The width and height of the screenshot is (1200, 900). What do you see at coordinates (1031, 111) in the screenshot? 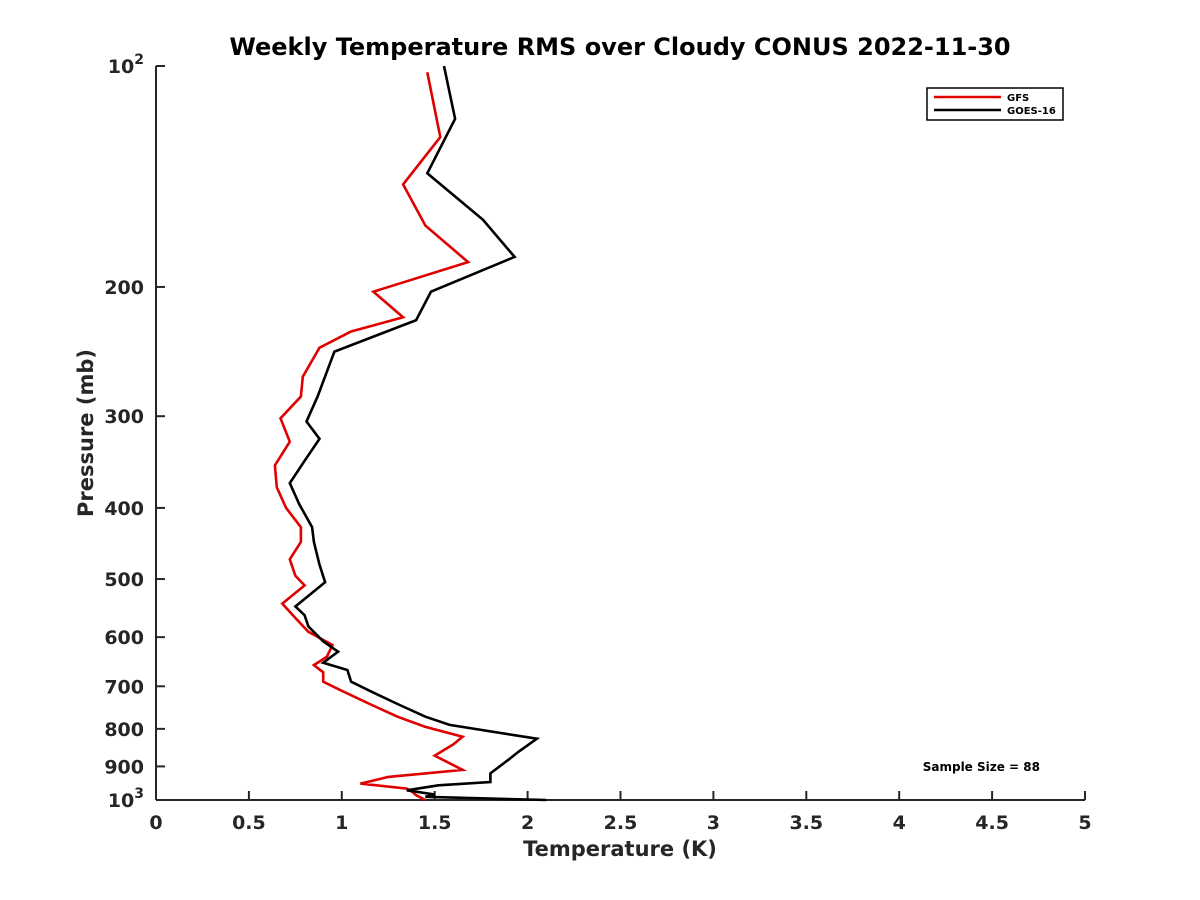
I see `legend-label-goes16: GOES-16` at bounding box center [1031, 111].